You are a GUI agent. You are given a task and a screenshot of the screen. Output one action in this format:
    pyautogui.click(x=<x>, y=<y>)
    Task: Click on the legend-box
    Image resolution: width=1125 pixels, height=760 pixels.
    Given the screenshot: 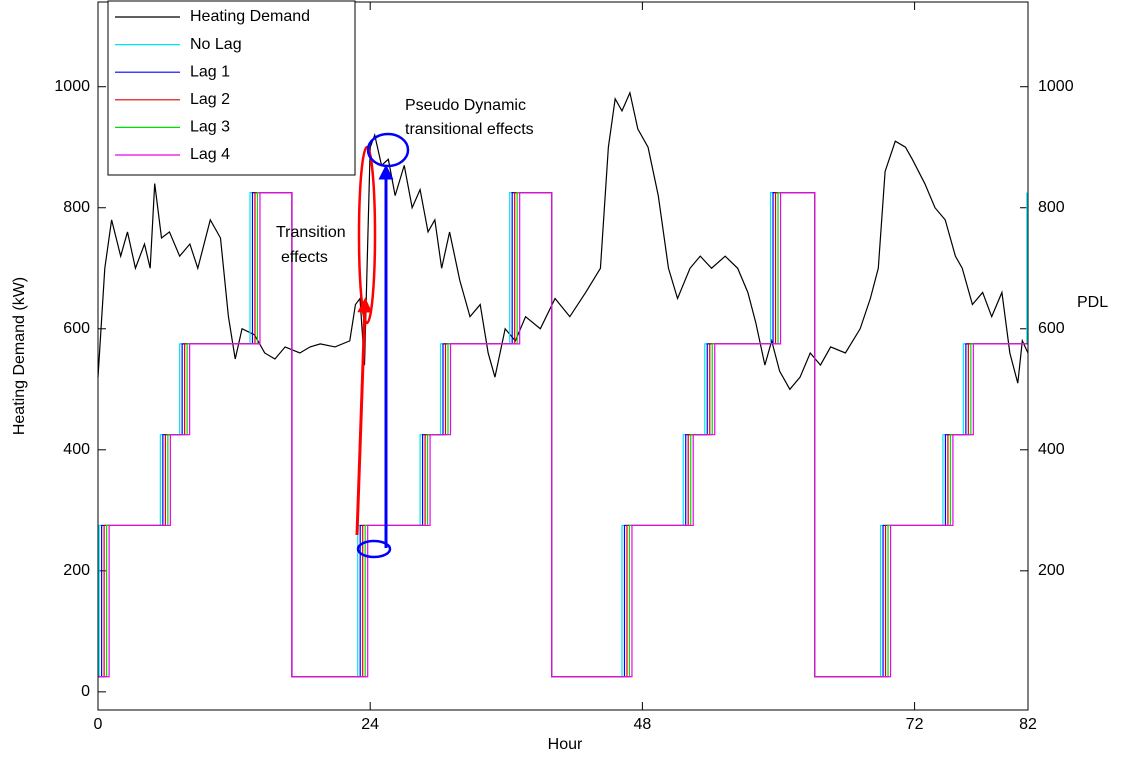 What is the action you would take?
    pyautogui.click(x=231, y=88)
    